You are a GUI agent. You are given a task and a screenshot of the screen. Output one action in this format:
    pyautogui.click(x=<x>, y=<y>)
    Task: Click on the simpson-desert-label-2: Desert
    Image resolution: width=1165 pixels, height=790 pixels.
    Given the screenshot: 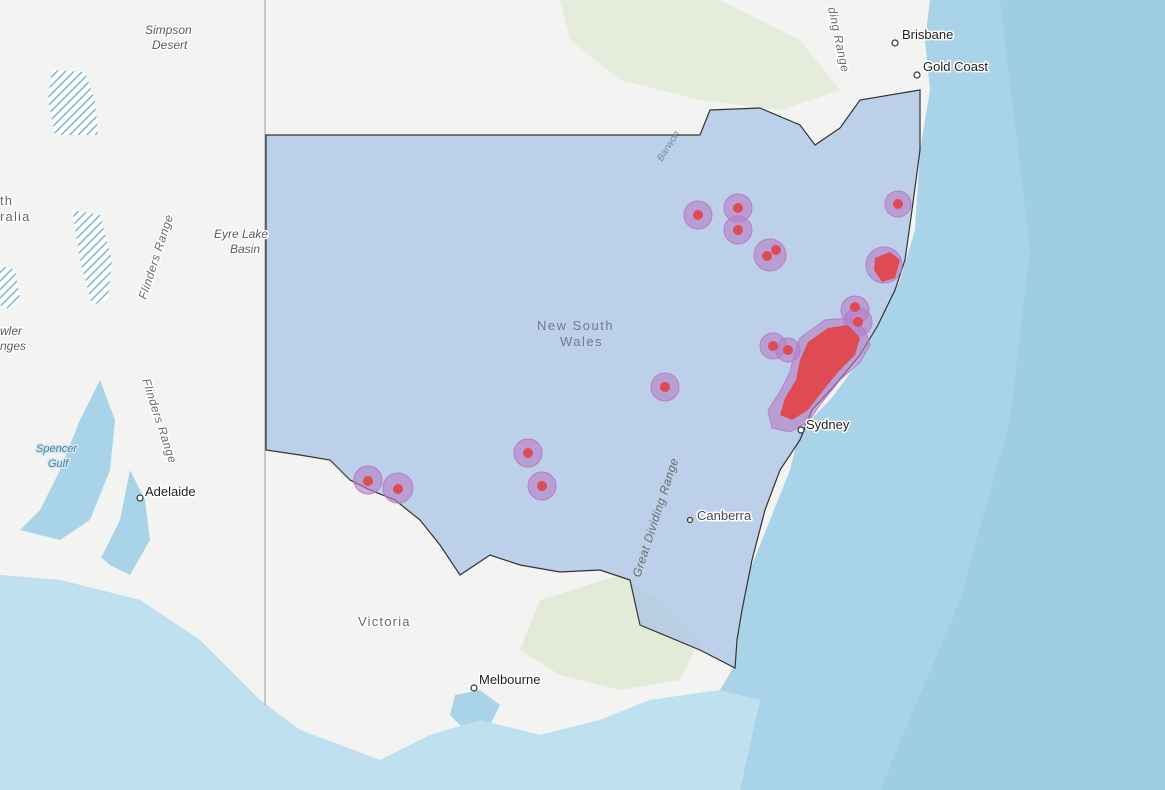 What is the action you would take?
    pyautogui.click(x=170, y=45)
    